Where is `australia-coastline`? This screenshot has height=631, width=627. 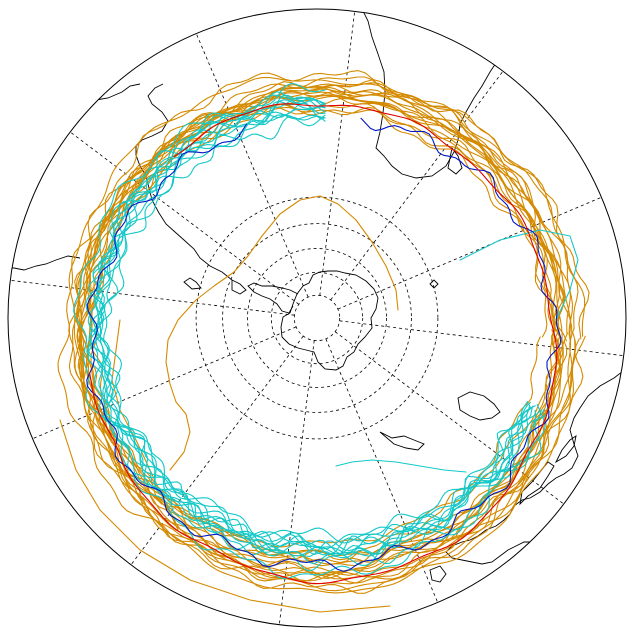
australia-coastline is located at coordinates (535, 466).